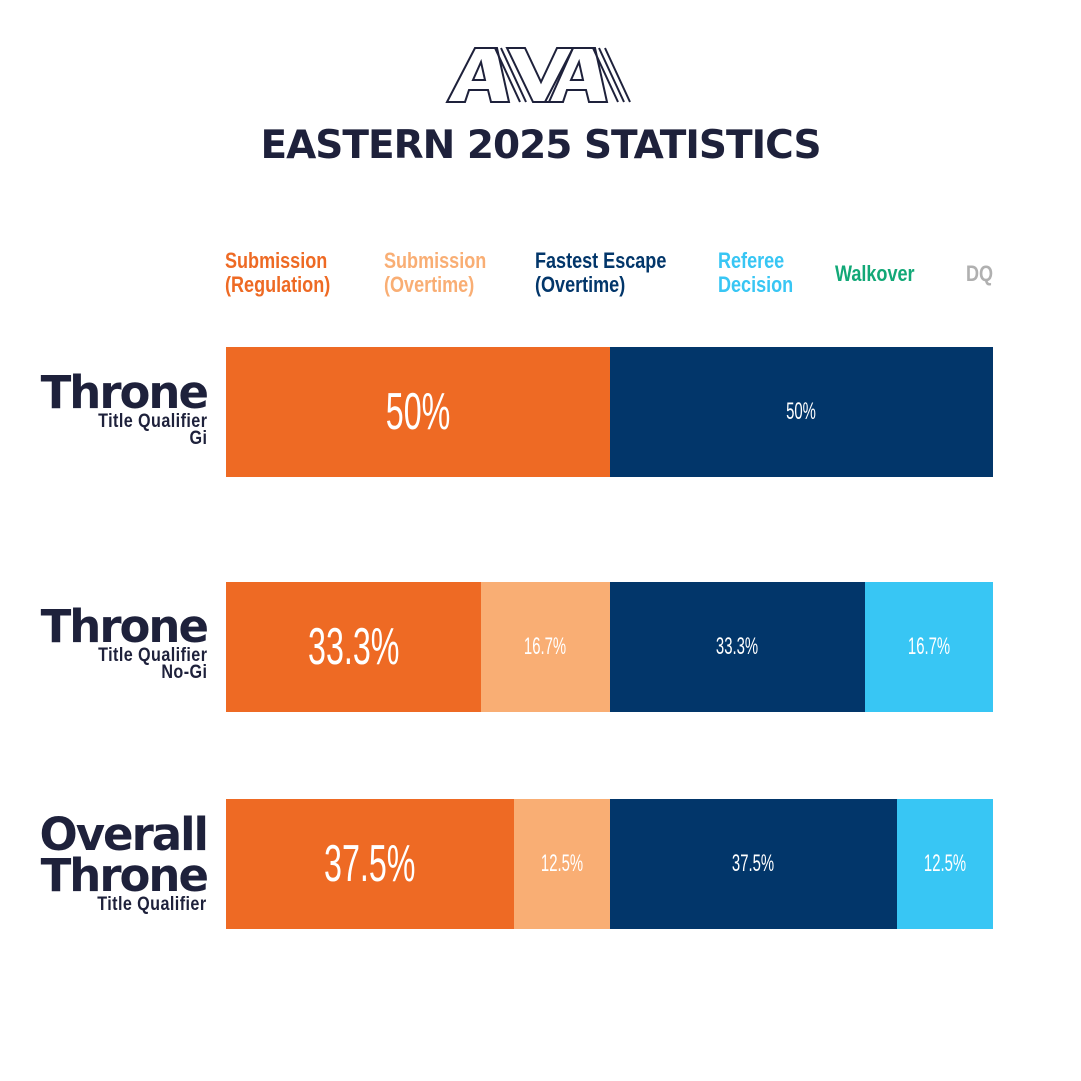  Describe the element at coordinates (751, 260) in the screenshot. I see `legend-label: Referee` at that location.